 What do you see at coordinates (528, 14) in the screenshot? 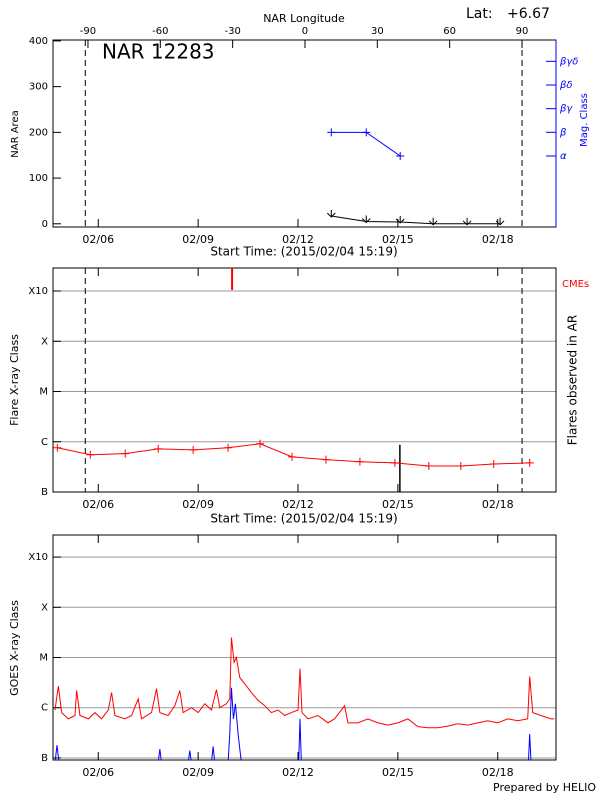
I see `lat-value: +6.67` at bounding box center [528, 14].